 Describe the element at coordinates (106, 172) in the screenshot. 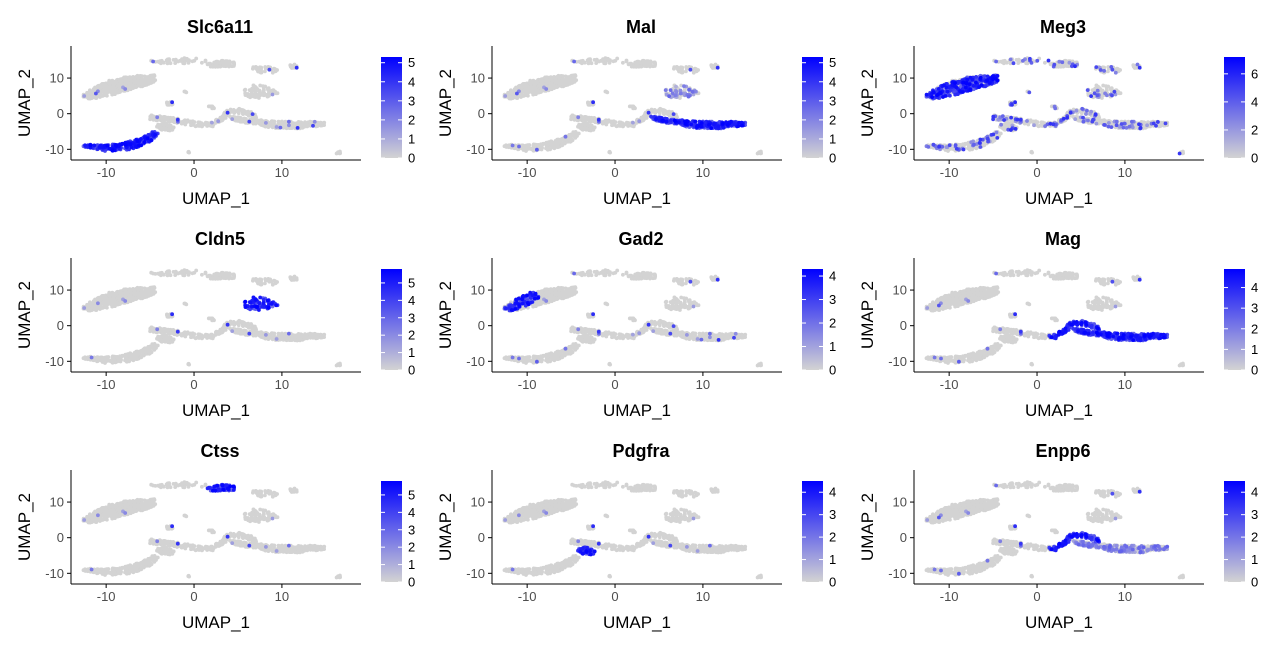

I see `x-tick-label: -10` at that location.